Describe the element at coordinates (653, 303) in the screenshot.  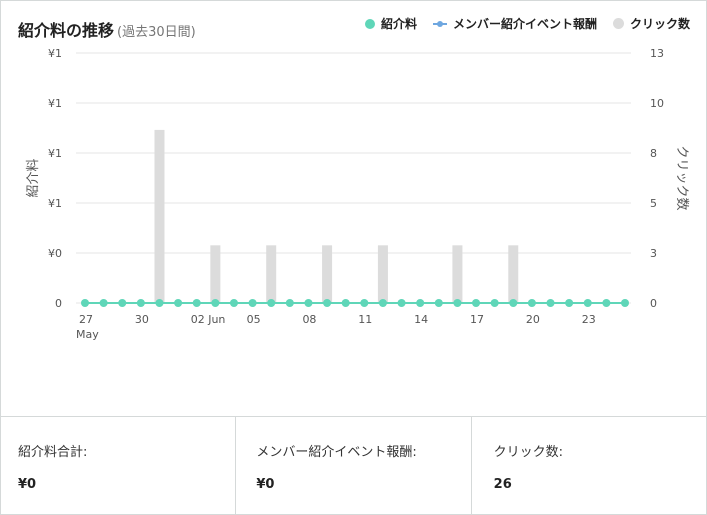
I see `right-axis-tick-label: 0` at that location.